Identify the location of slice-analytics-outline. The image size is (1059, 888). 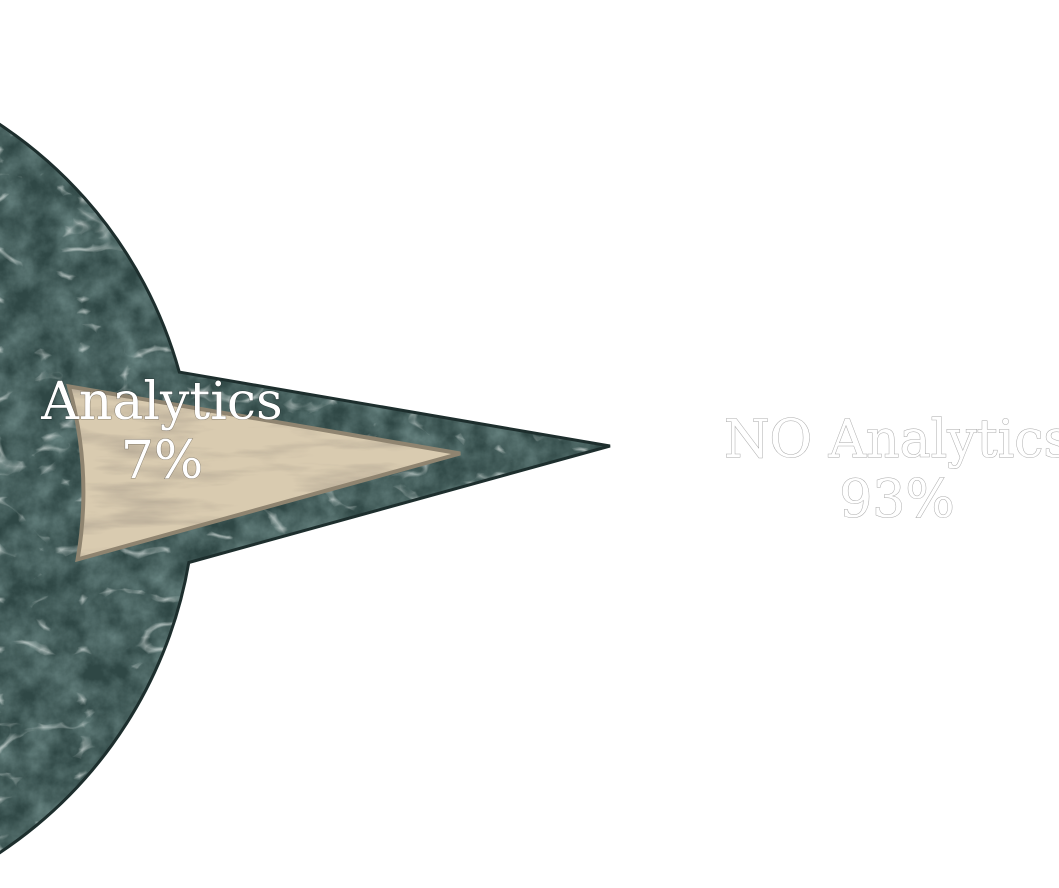
(263, 473).